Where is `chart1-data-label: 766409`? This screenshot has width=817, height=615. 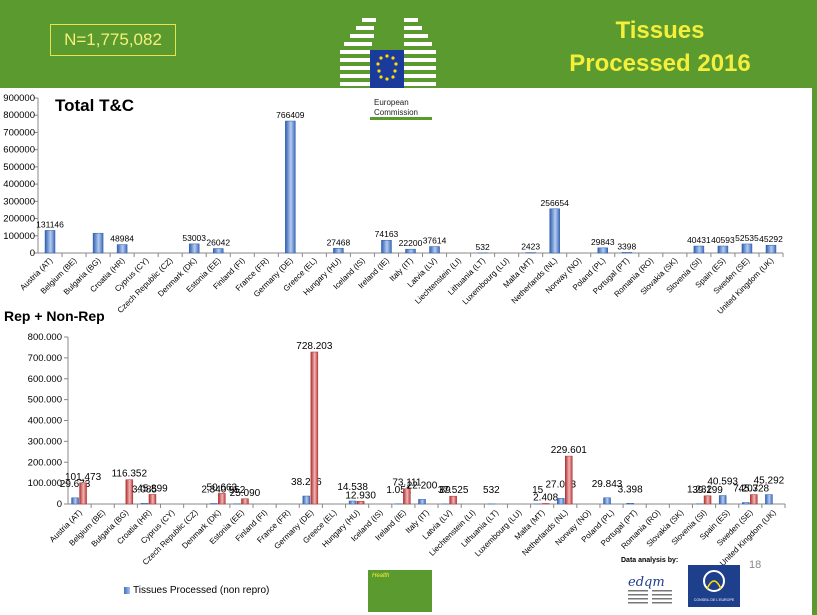 chart1-data-label: 766409 is located at coordinates (290, 115).